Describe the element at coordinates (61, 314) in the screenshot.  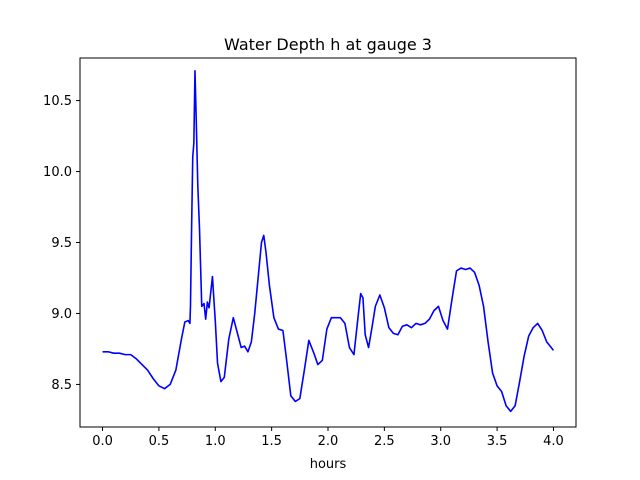
I see `y-tick-label: 9.0` at that location.